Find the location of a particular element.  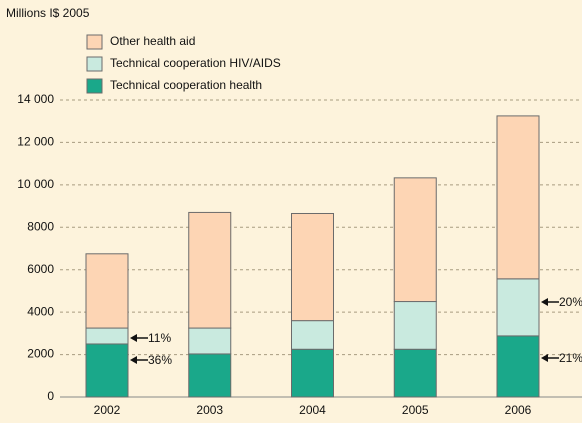

legend-label: Technical cooperation HIV/AIDS is located at coordinates (195, 63).